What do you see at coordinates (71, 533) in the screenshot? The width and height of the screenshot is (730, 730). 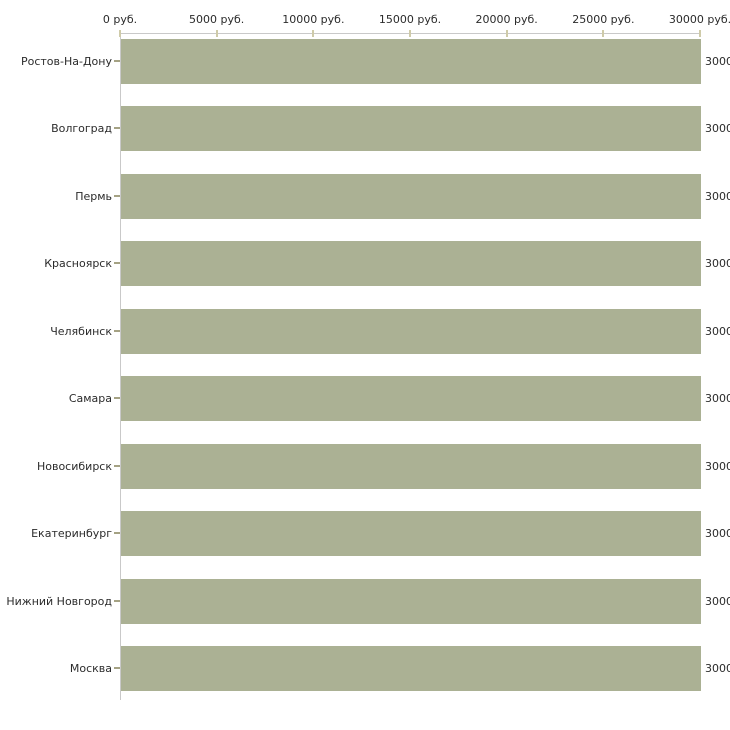 I see `category-label: Екатеринбург` at bounding box center [71, 533].